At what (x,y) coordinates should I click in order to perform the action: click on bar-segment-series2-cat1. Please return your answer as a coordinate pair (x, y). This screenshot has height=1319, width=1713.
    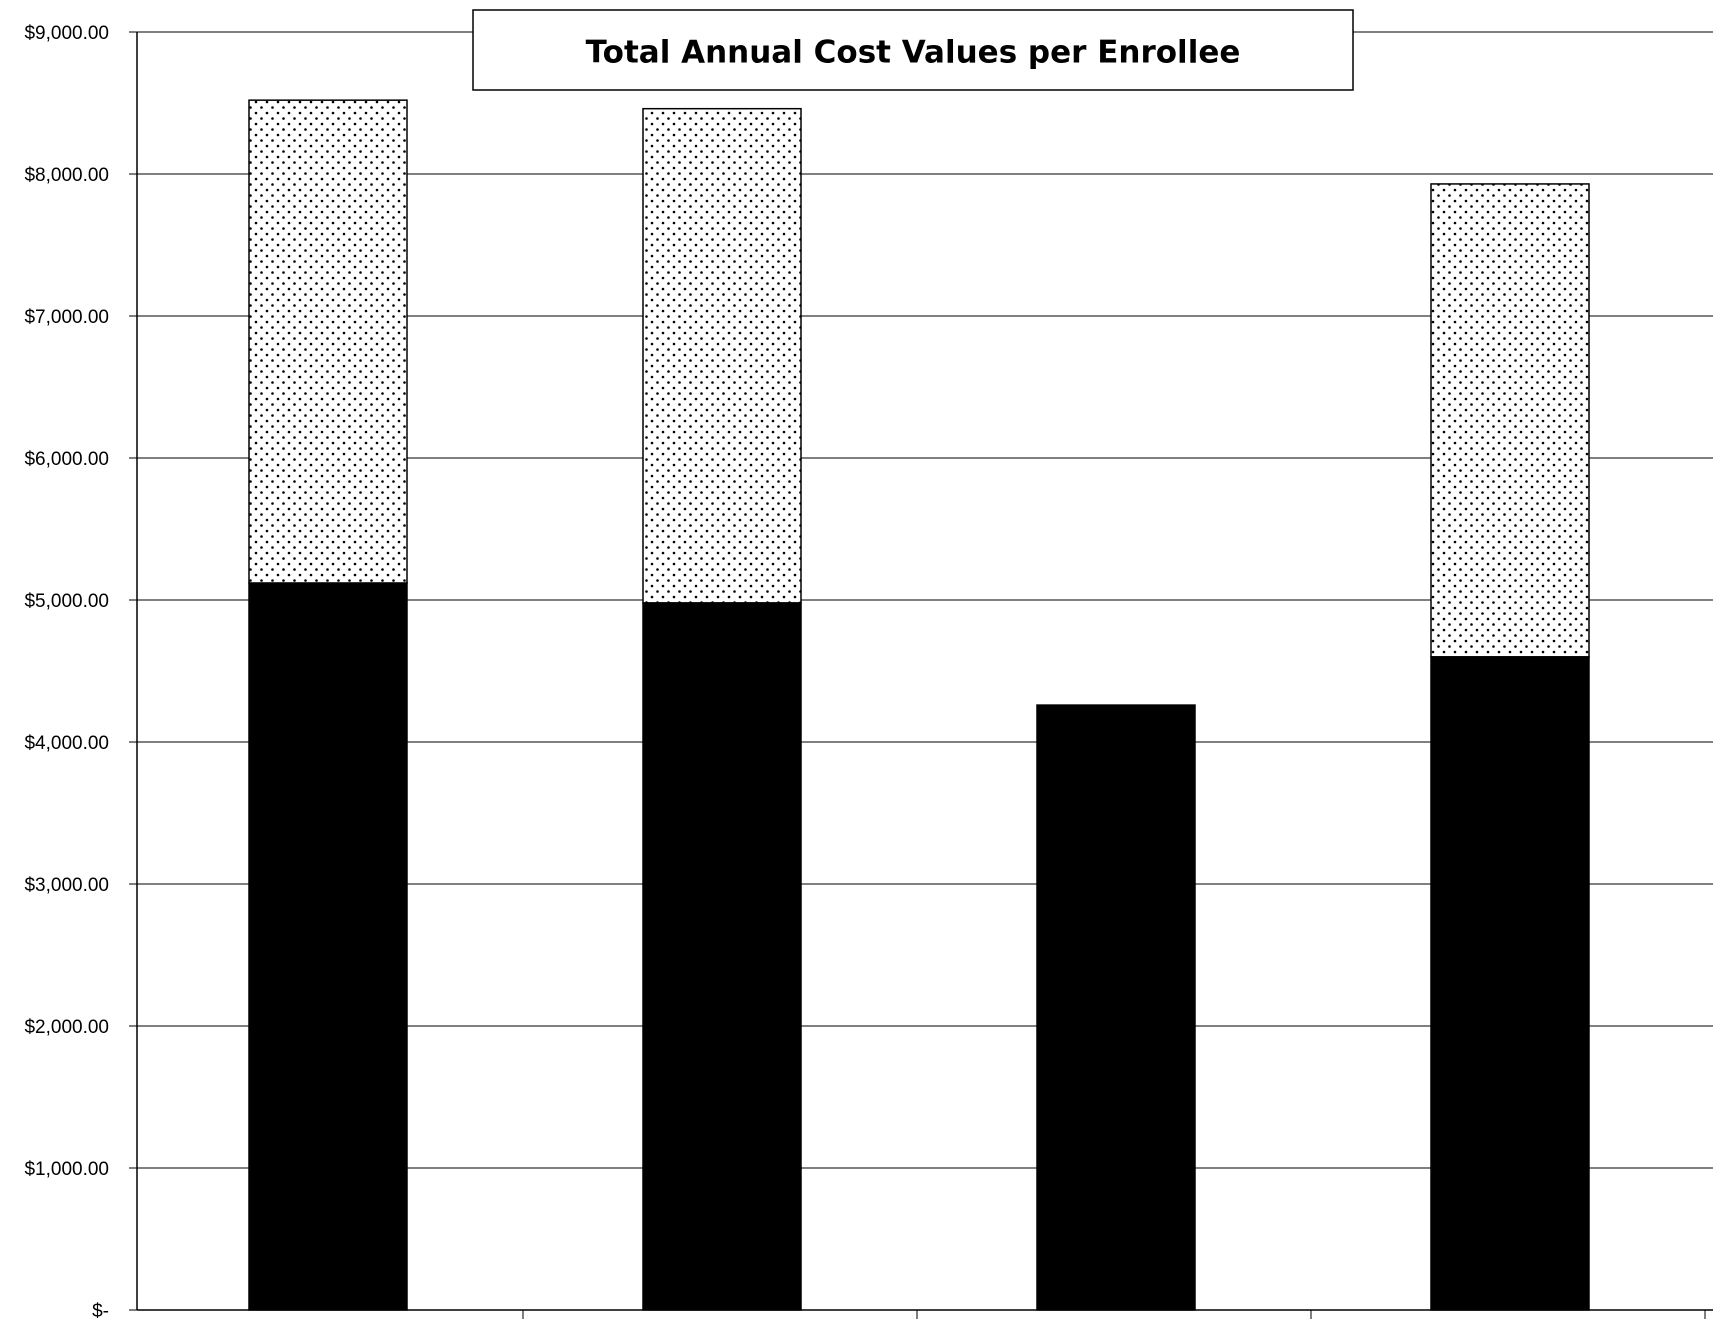
    Looking at the image, I should click on (328, 341).